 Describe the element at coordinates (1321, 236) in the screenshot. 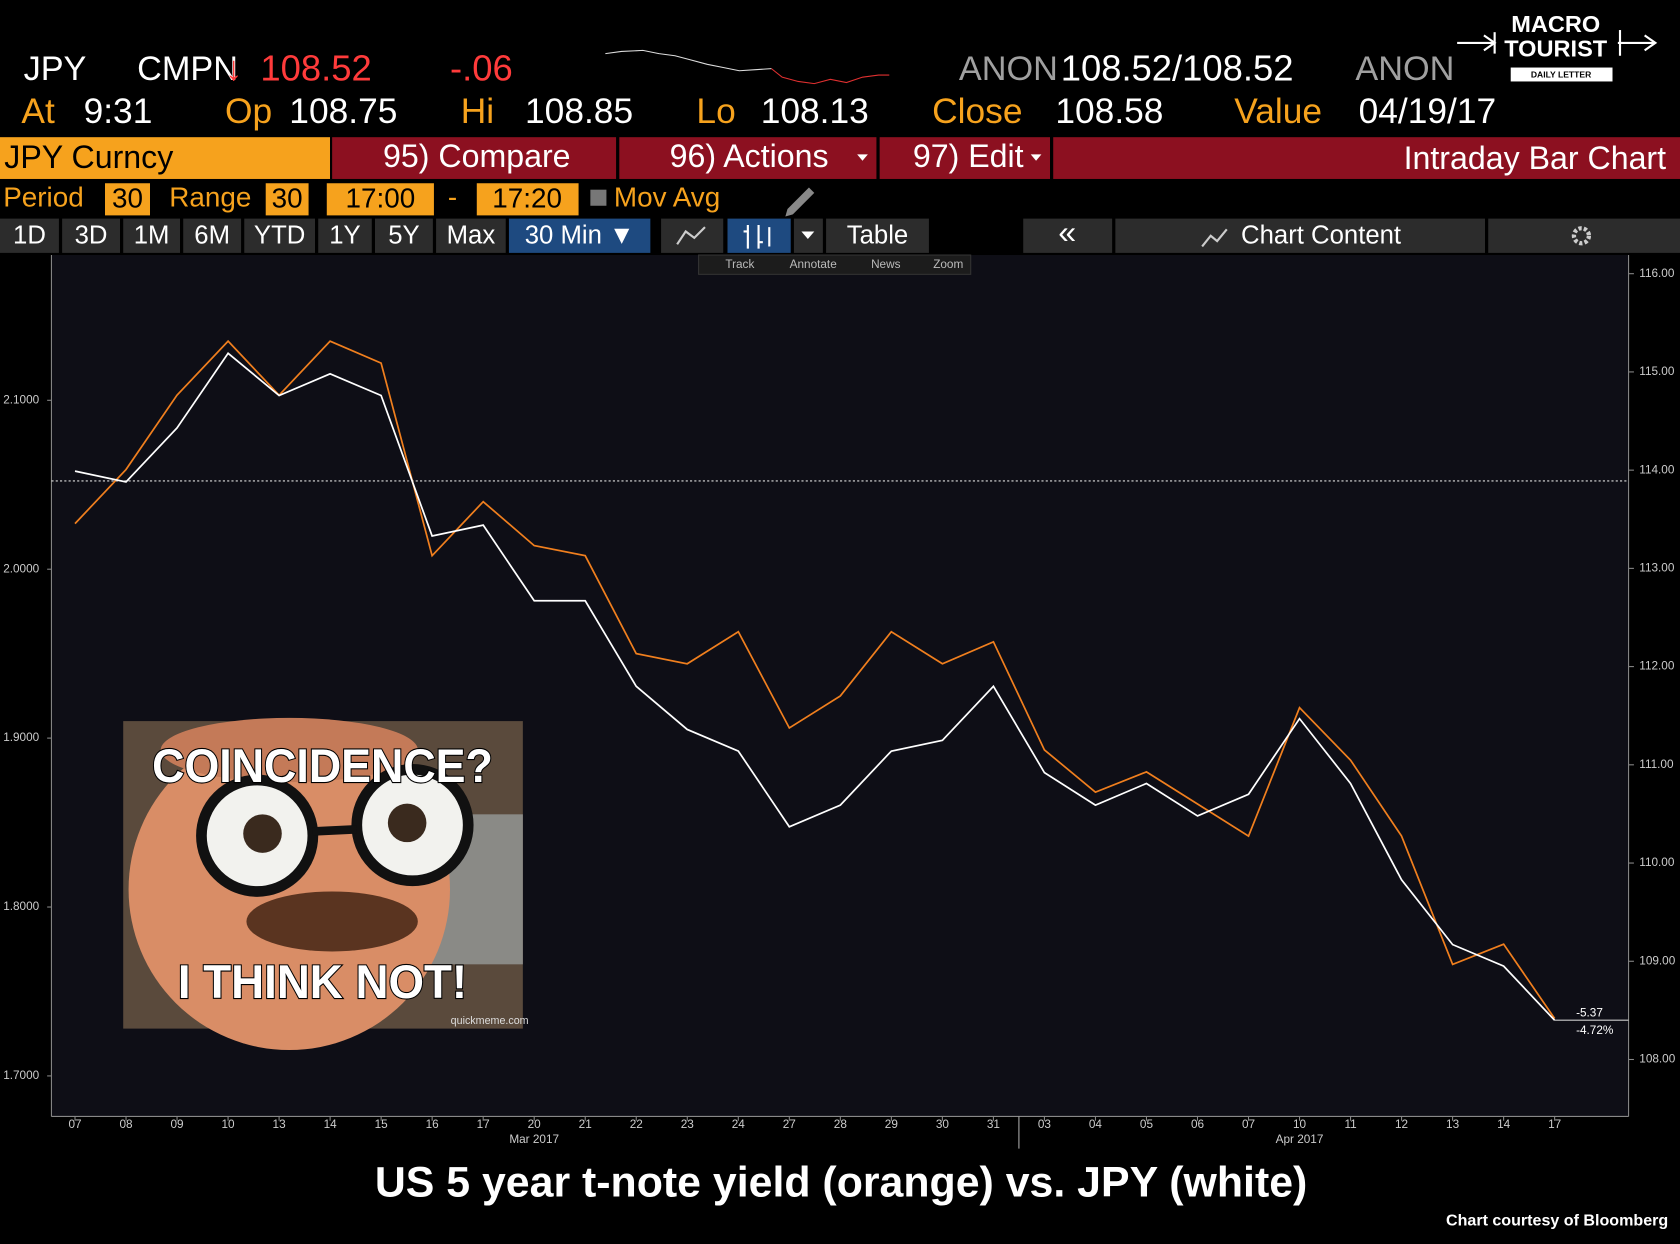

I see `chart-content-label: Chart Content` at that location.